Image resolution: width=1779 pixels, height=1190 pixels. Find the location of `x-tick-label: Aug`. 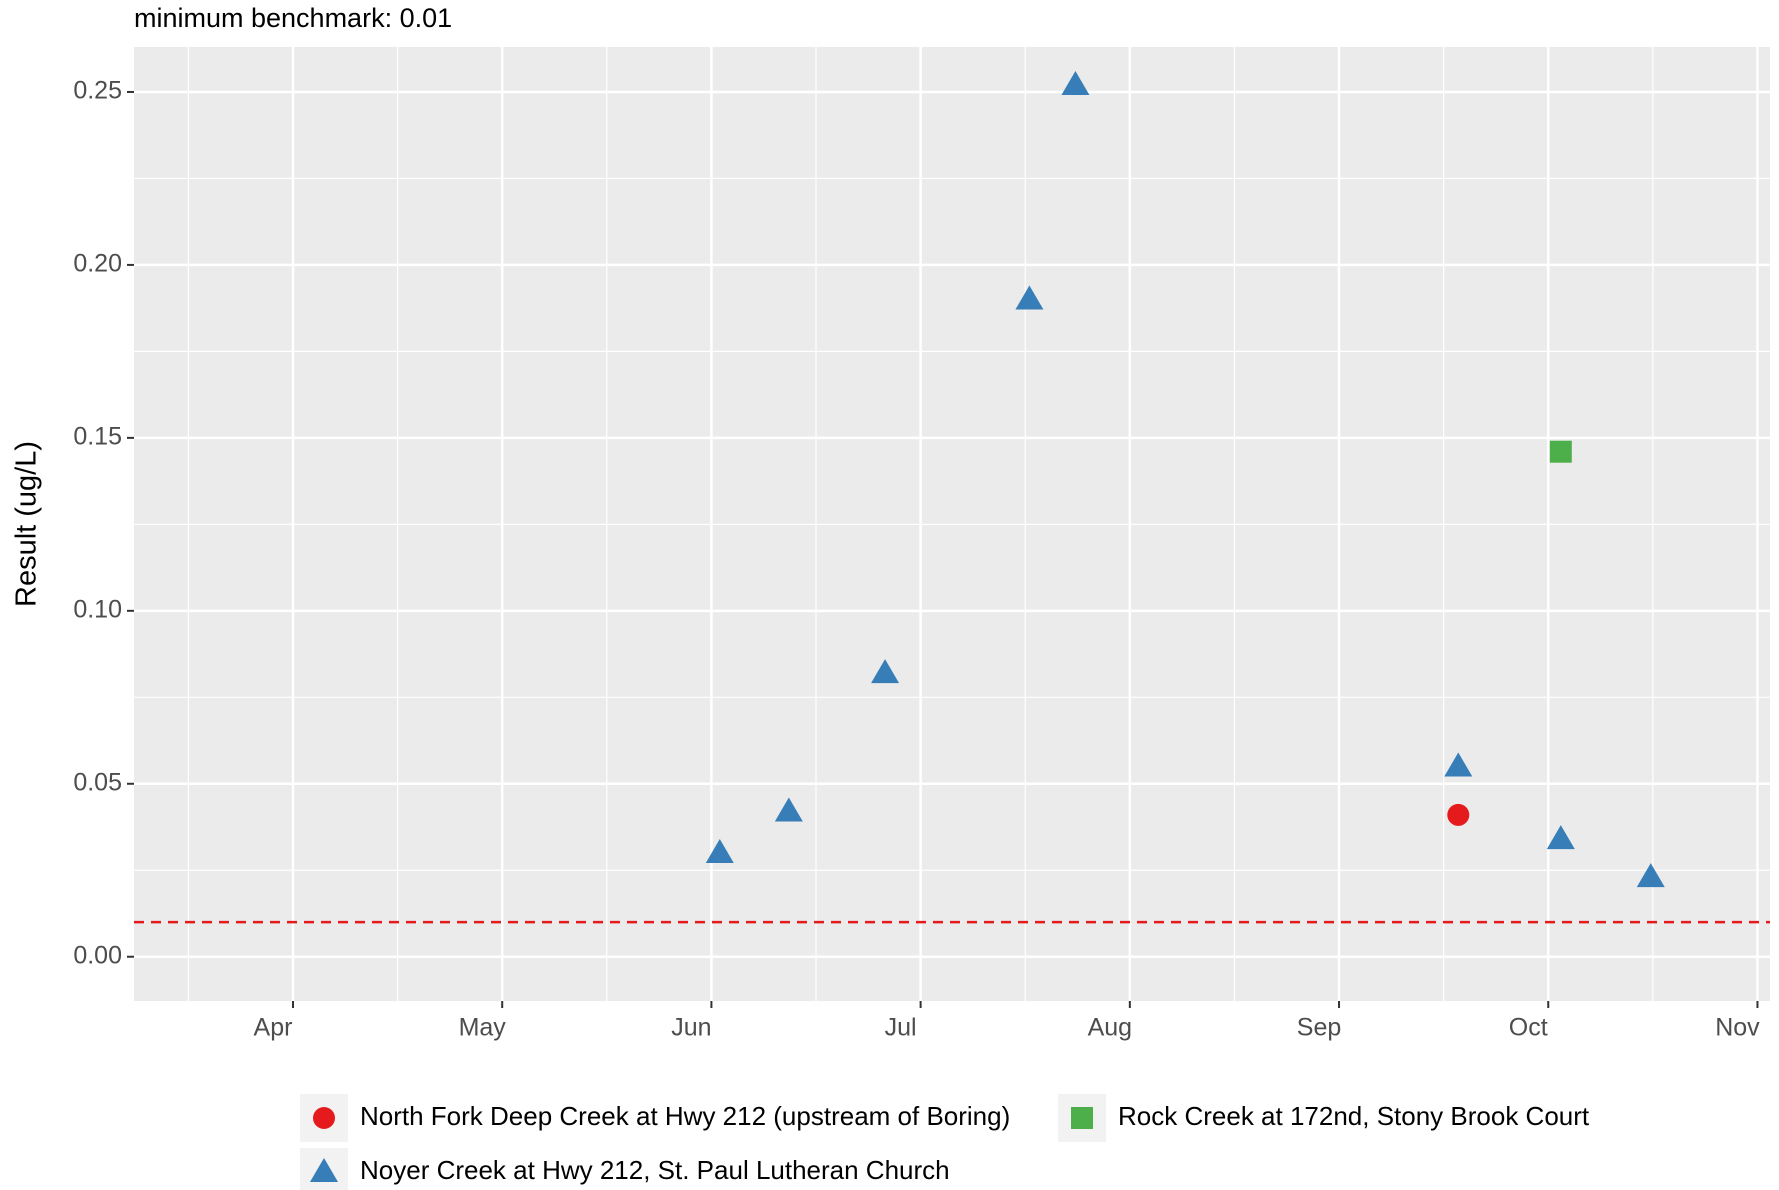

x-tick-label: Aug is located at coordinates (1110, 1028).